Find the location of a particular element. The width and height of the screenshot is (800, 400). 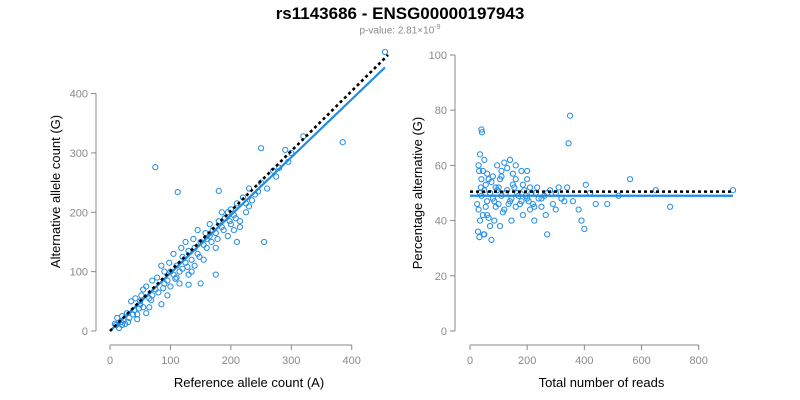

chart-subtitle: p-value: 2.81×10-9 is located at coordinates (400, 30).